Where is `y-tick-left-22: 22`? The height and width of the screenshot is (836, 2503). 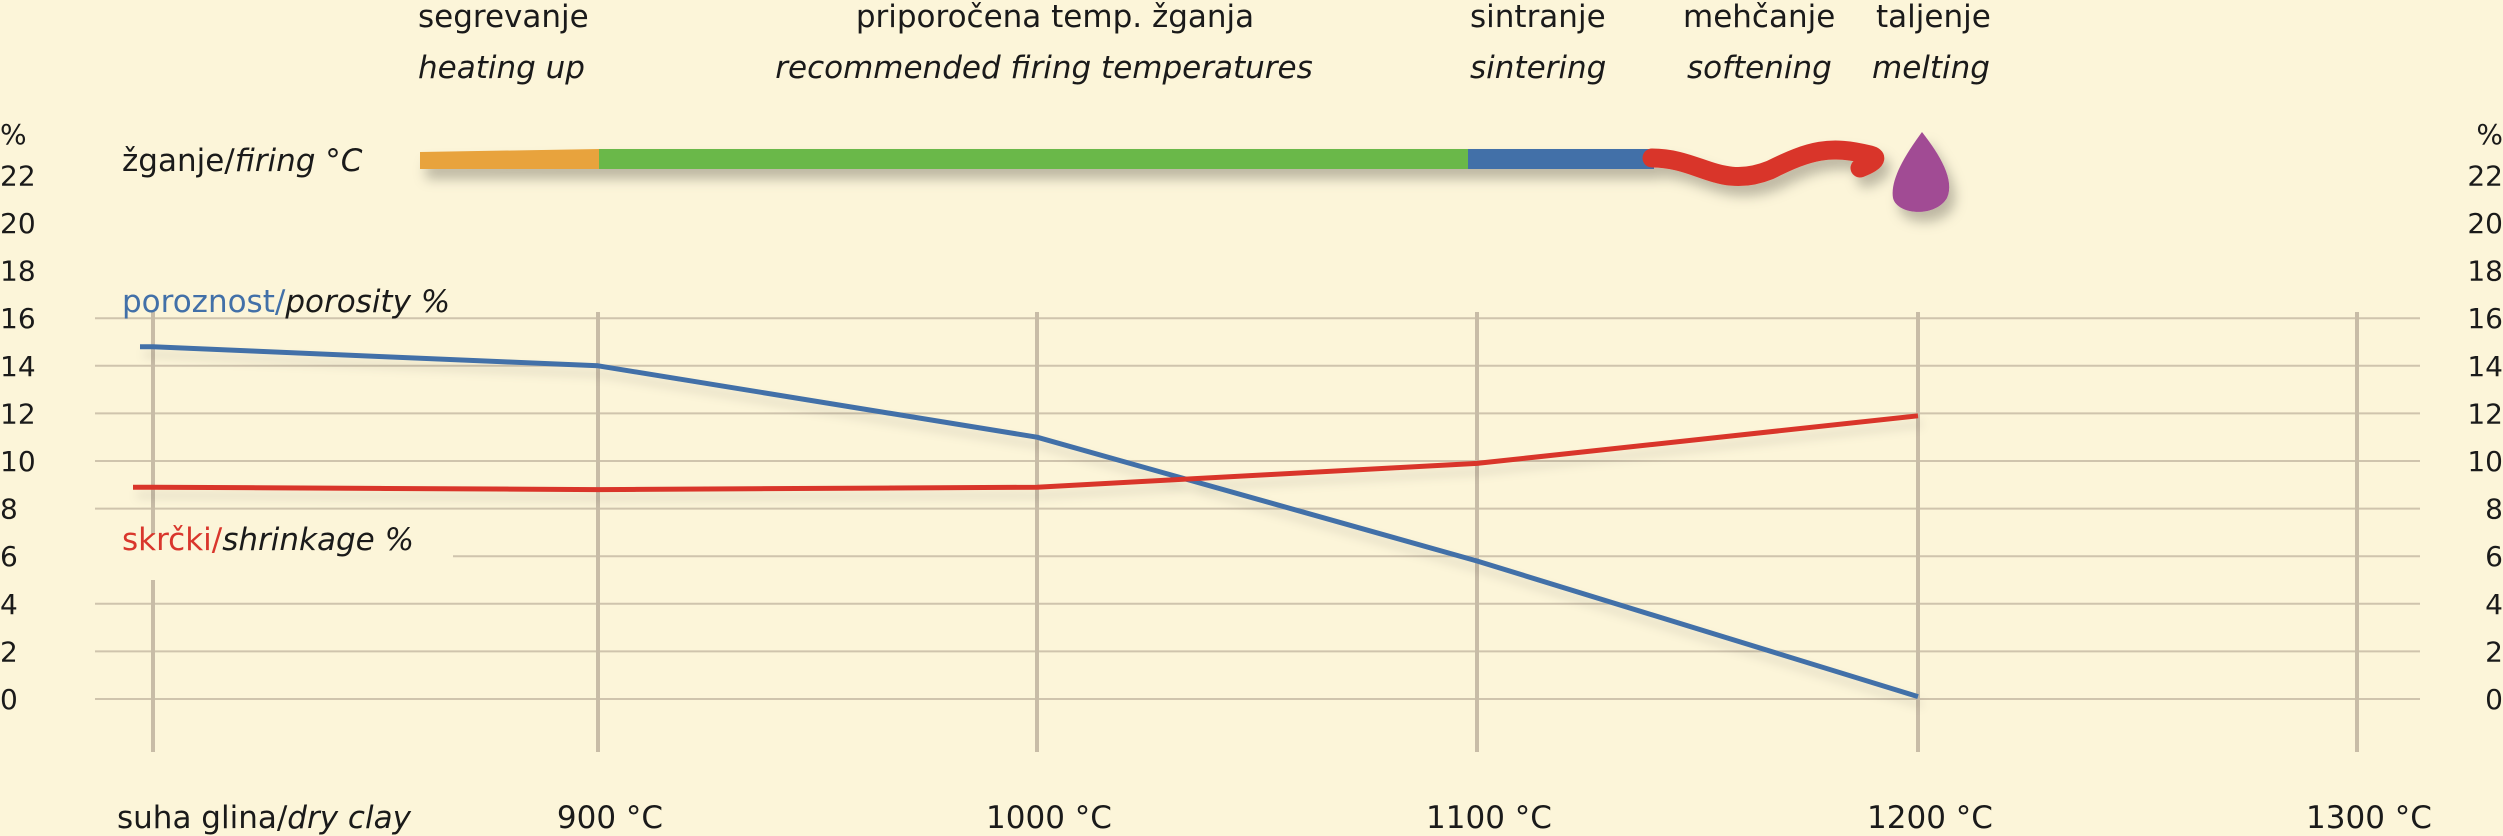
y-tick-left-22: 22 is located at coordinates (18, 175).